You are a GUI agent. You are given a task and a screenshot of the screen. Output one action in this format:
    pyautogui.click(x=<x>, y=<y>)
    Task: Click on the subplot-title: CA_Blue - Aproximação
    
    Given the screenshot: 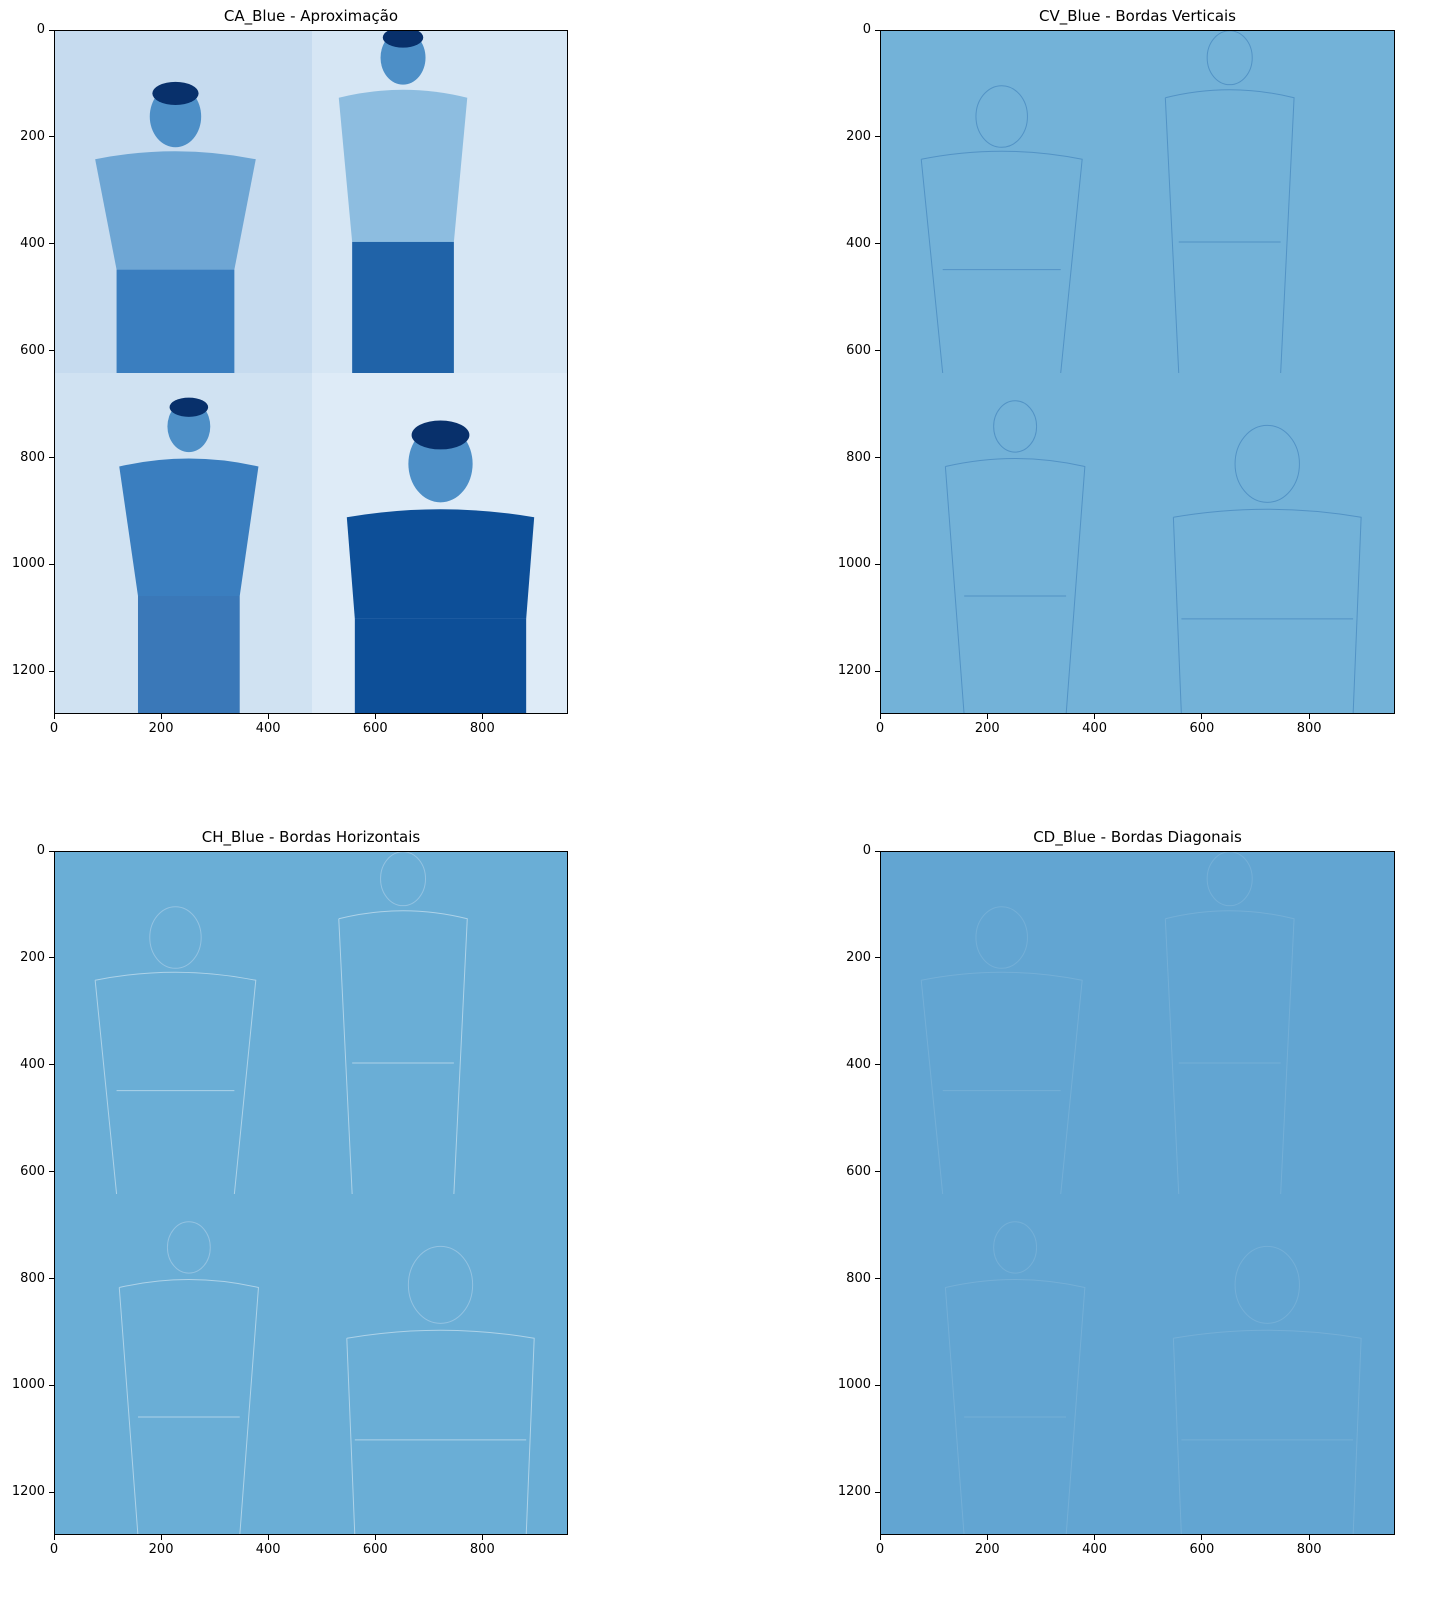 What is the action you would take?
    pyautogui.click(x=311, y=16)
    